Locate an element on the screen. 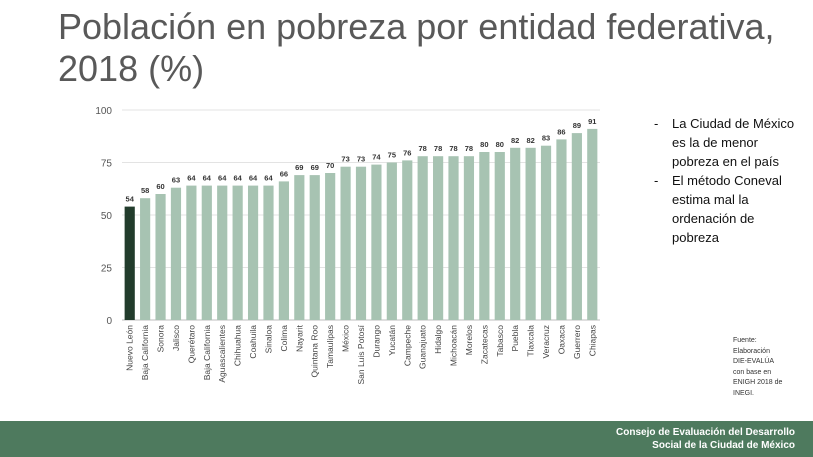 Image resolution: width=813 pixels, height=457 pixels. x-tick-label: Tabasco is located at coordinates (500, 341).